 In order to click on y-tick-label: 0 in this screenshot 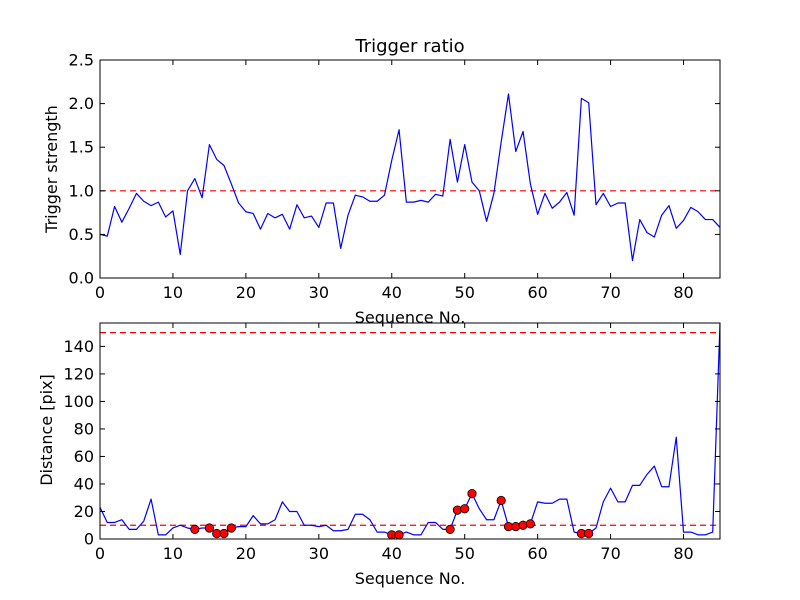, I will do `click(89, 539)`.